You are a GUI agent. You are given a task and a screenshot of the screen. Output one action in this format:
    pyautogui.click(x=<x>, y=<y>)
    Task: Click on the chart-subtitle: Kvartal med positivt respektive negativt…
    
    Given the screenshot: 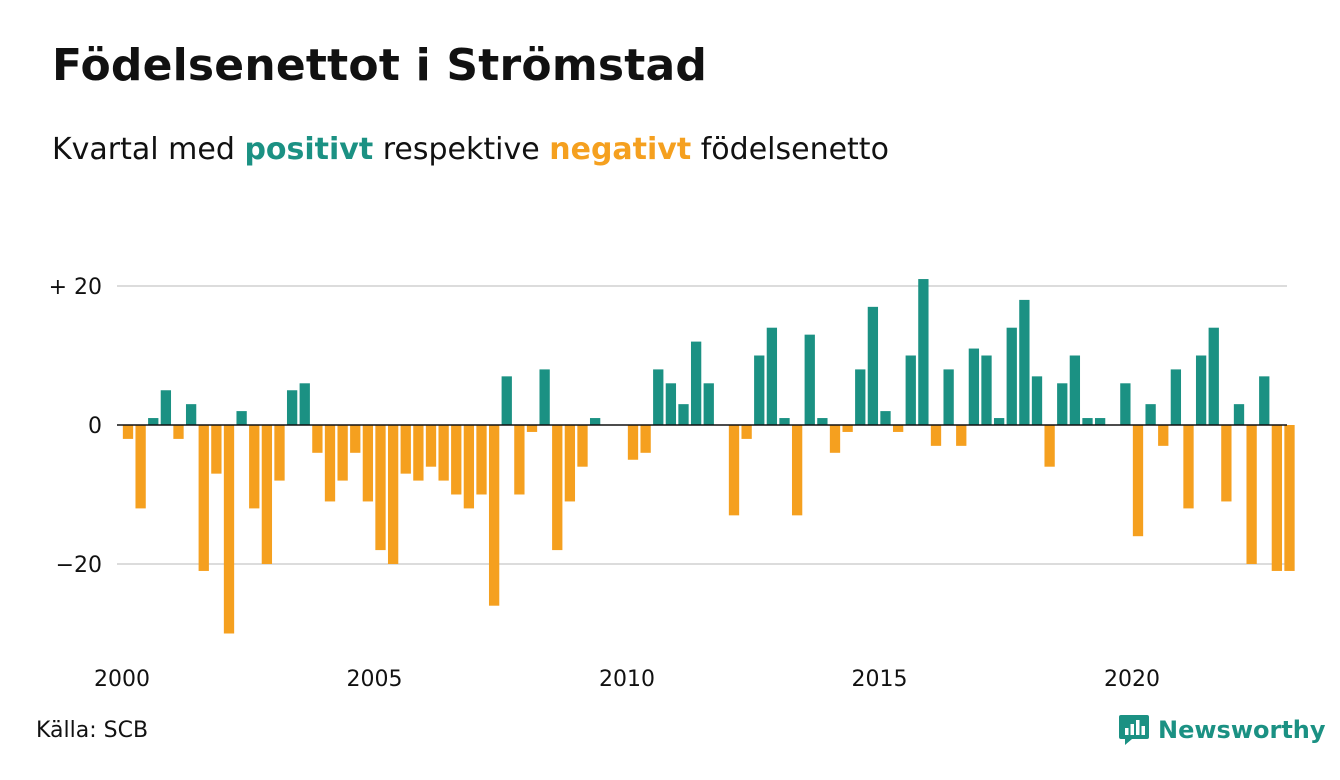 What is the action you would take?
    pyautogui.click(x=470, y=149)
    